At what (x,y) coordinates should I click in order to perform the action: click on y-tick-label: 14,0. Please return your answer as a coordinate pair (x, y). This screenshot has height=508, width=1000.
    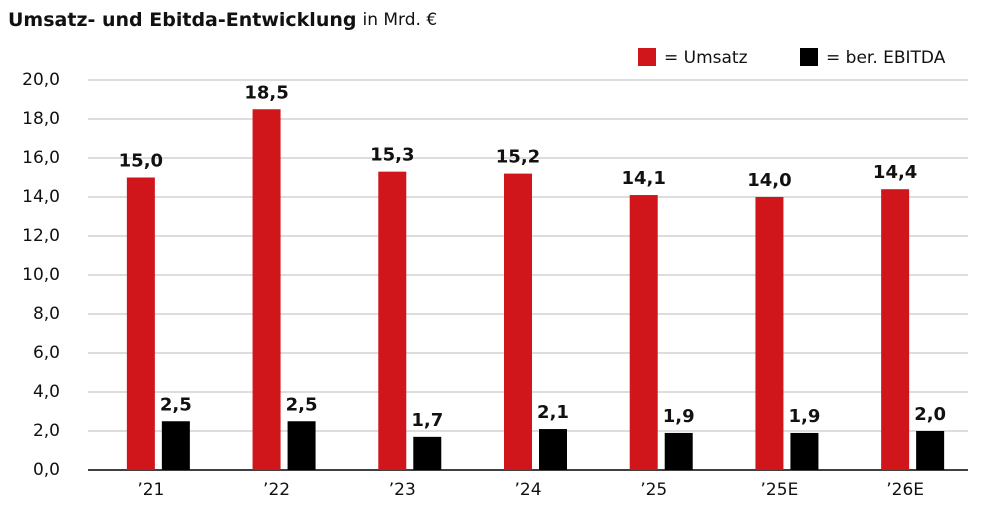
    Looking at the image, I should click on (41, 197).